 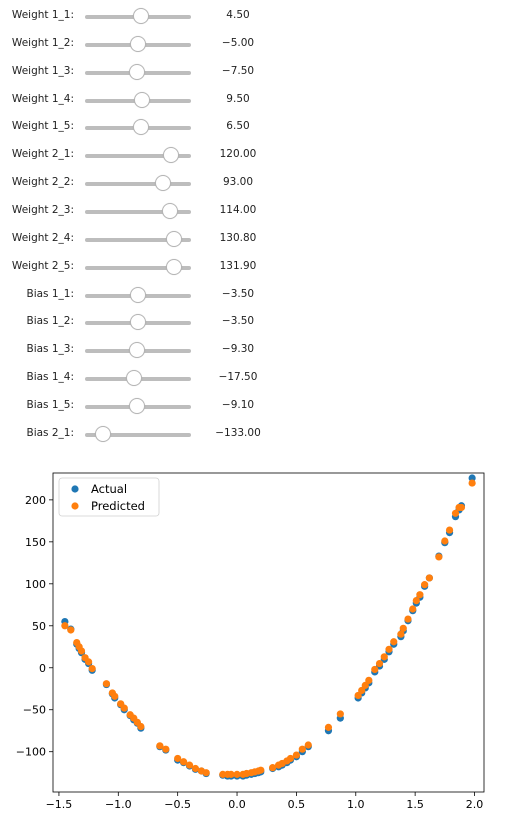 I want to click on x-tick-label: 0.5, so click(x=297, y=804).